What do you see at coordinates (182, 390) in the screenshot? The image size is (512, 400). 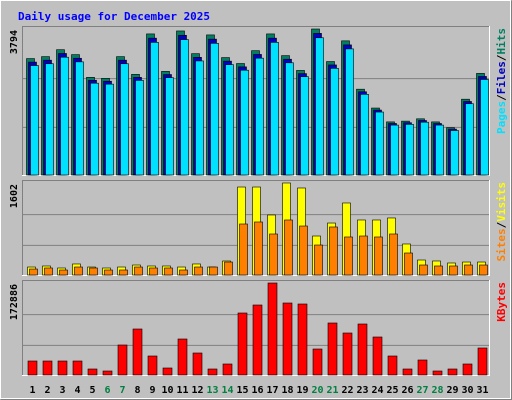 I see `x-tick-label: 11` at bounding box center [182, 390].